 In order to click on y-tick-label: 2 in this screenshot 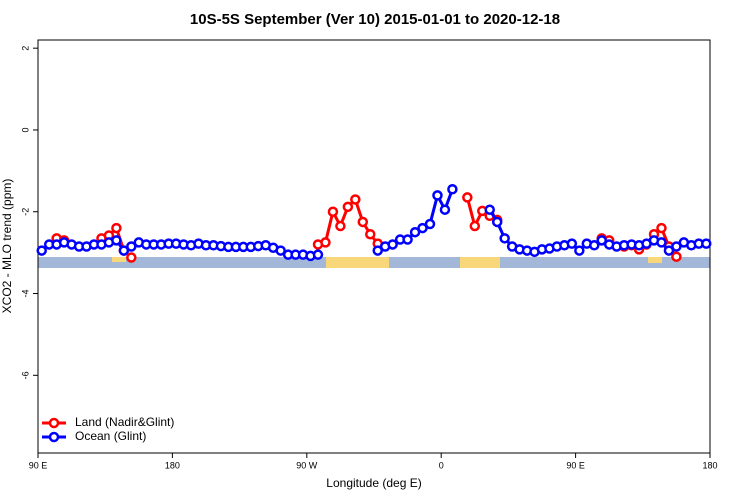, I will do `click(25, 48)`.